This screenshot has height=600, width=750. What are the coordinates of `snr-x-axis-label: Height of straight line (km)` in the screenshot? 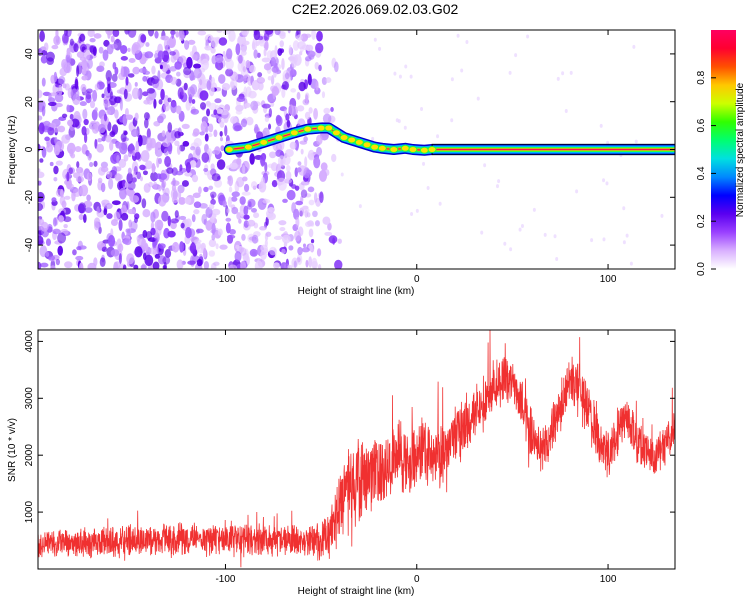 It's located at (356, 591).